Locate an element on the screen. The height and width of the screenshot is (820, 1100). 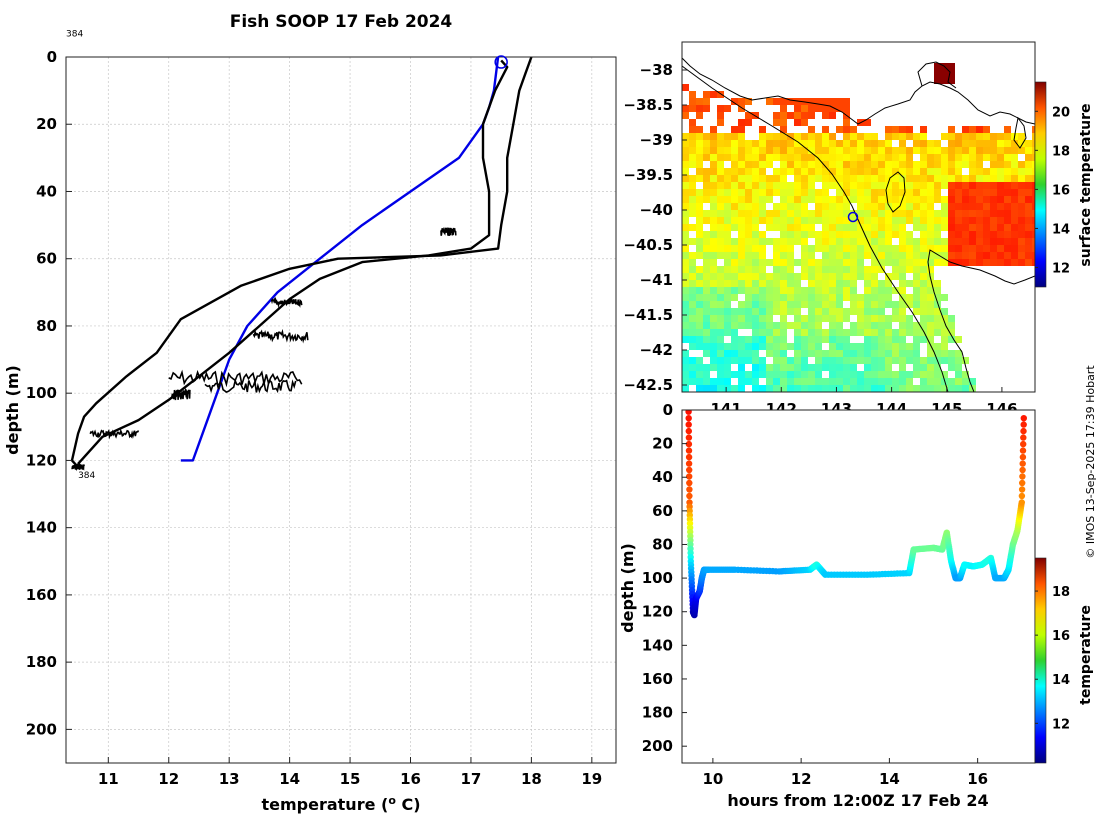
map-colorbar-label: surface temperature is located at coordinates (1086, 184).